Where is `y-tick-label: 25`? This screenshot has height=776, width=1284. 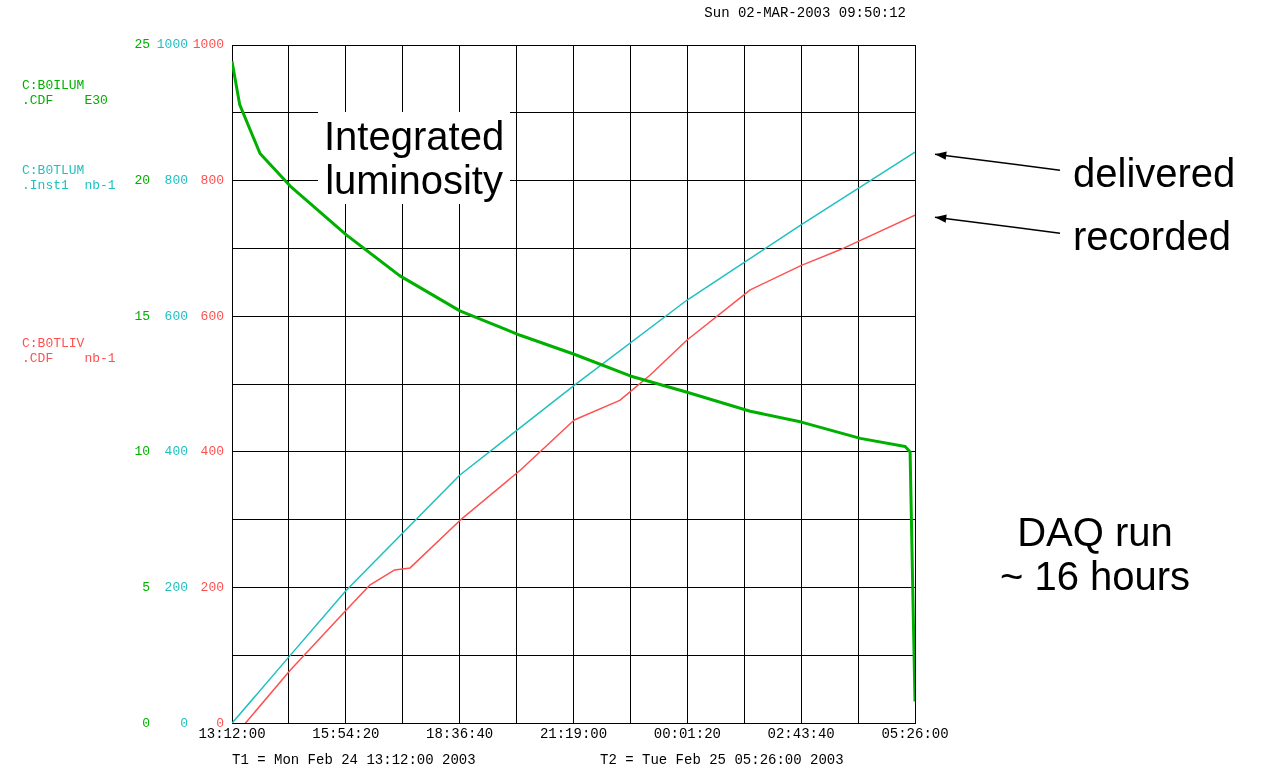
y-tick-label: 25 is located at coordinates (142, 45).